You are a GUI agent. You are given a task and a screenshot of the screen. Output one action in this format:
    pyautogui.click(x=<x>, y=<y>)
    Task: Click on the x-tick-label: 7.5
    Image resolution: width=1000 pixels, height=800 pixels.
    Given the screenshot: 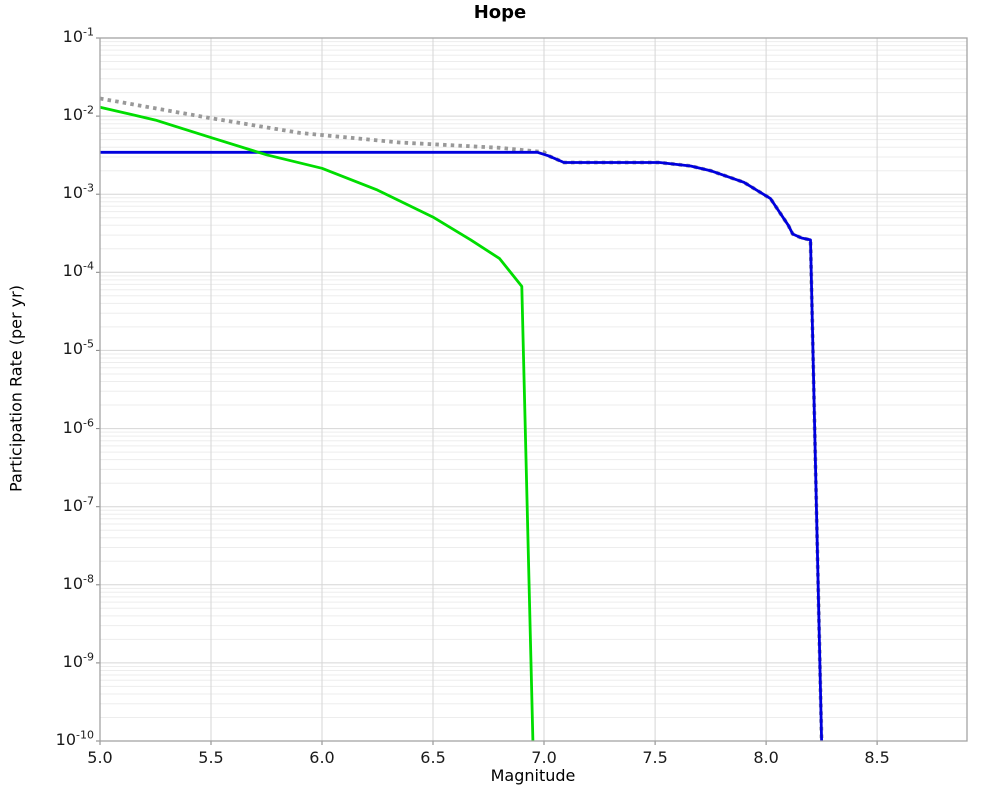 What is the action you would take?
    pyautogui.click(x=655, y=757)
    